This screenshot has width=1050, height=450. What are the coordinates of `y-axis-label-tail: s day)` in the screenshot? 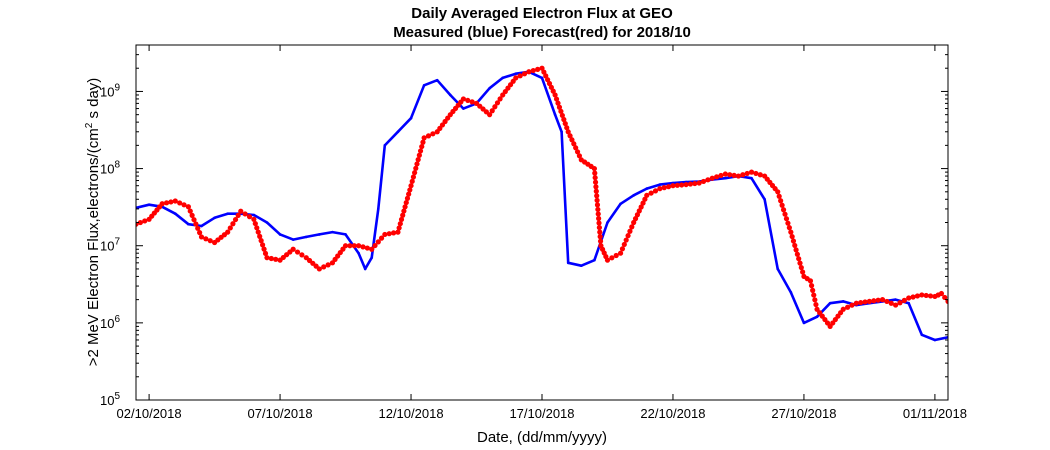 It's located at (93, 100).